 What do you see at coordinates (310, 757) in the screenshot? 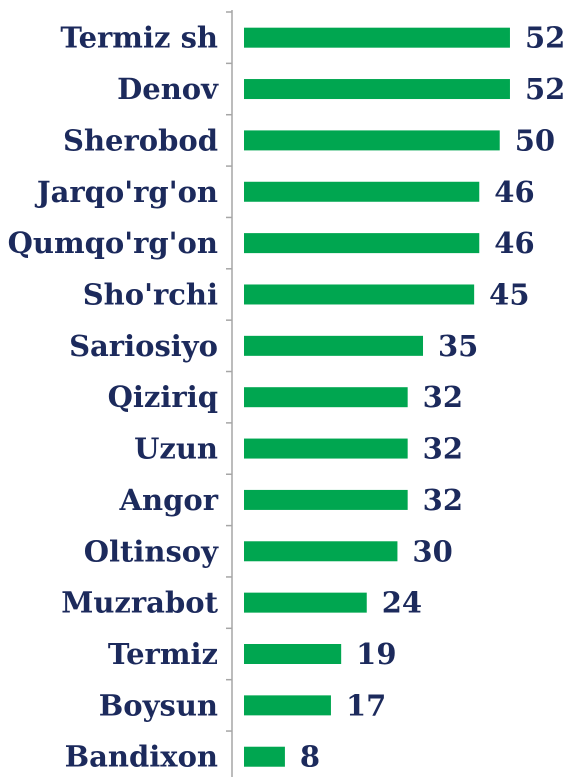
I see `value-label: 8` at bounding box center [310, 757].